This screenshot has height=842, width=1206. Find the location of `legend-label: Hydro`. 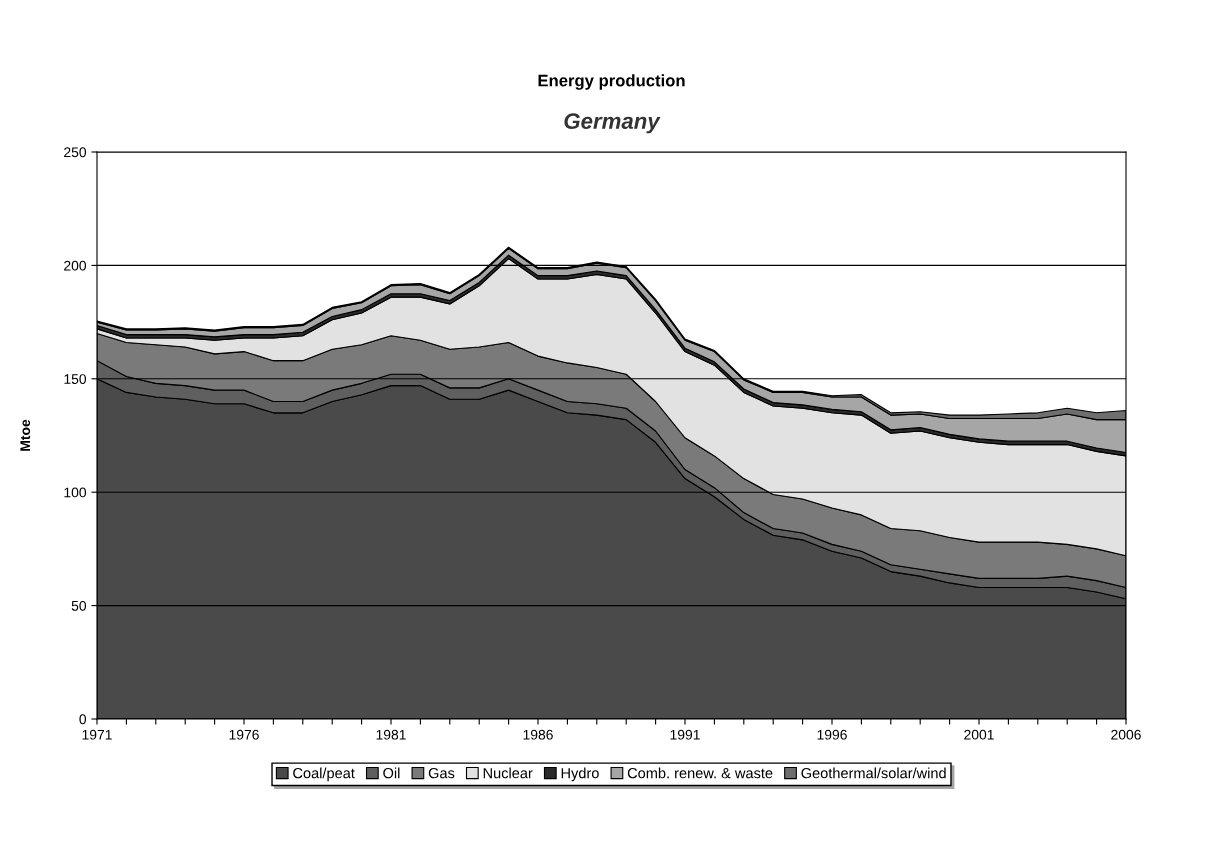

legend-label: Hydro is located at coordinates (580, 774).